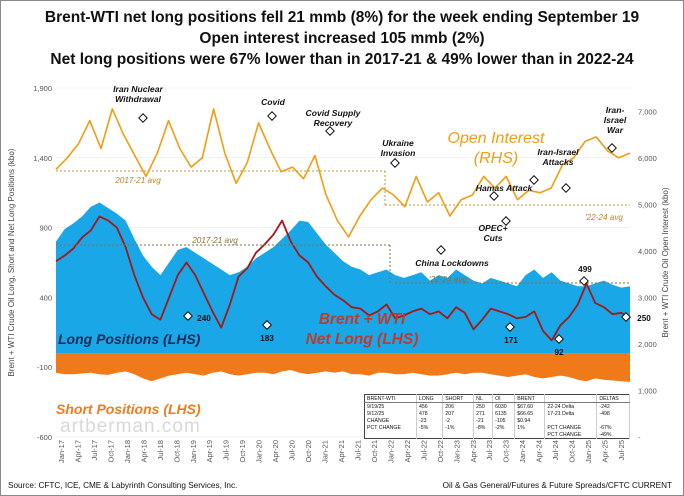 This screenshot has height=496, width=684. What do you see at coordinates (272, 116) in the screenshot?
I see `marker-covid` at bounding box center [272, 116].